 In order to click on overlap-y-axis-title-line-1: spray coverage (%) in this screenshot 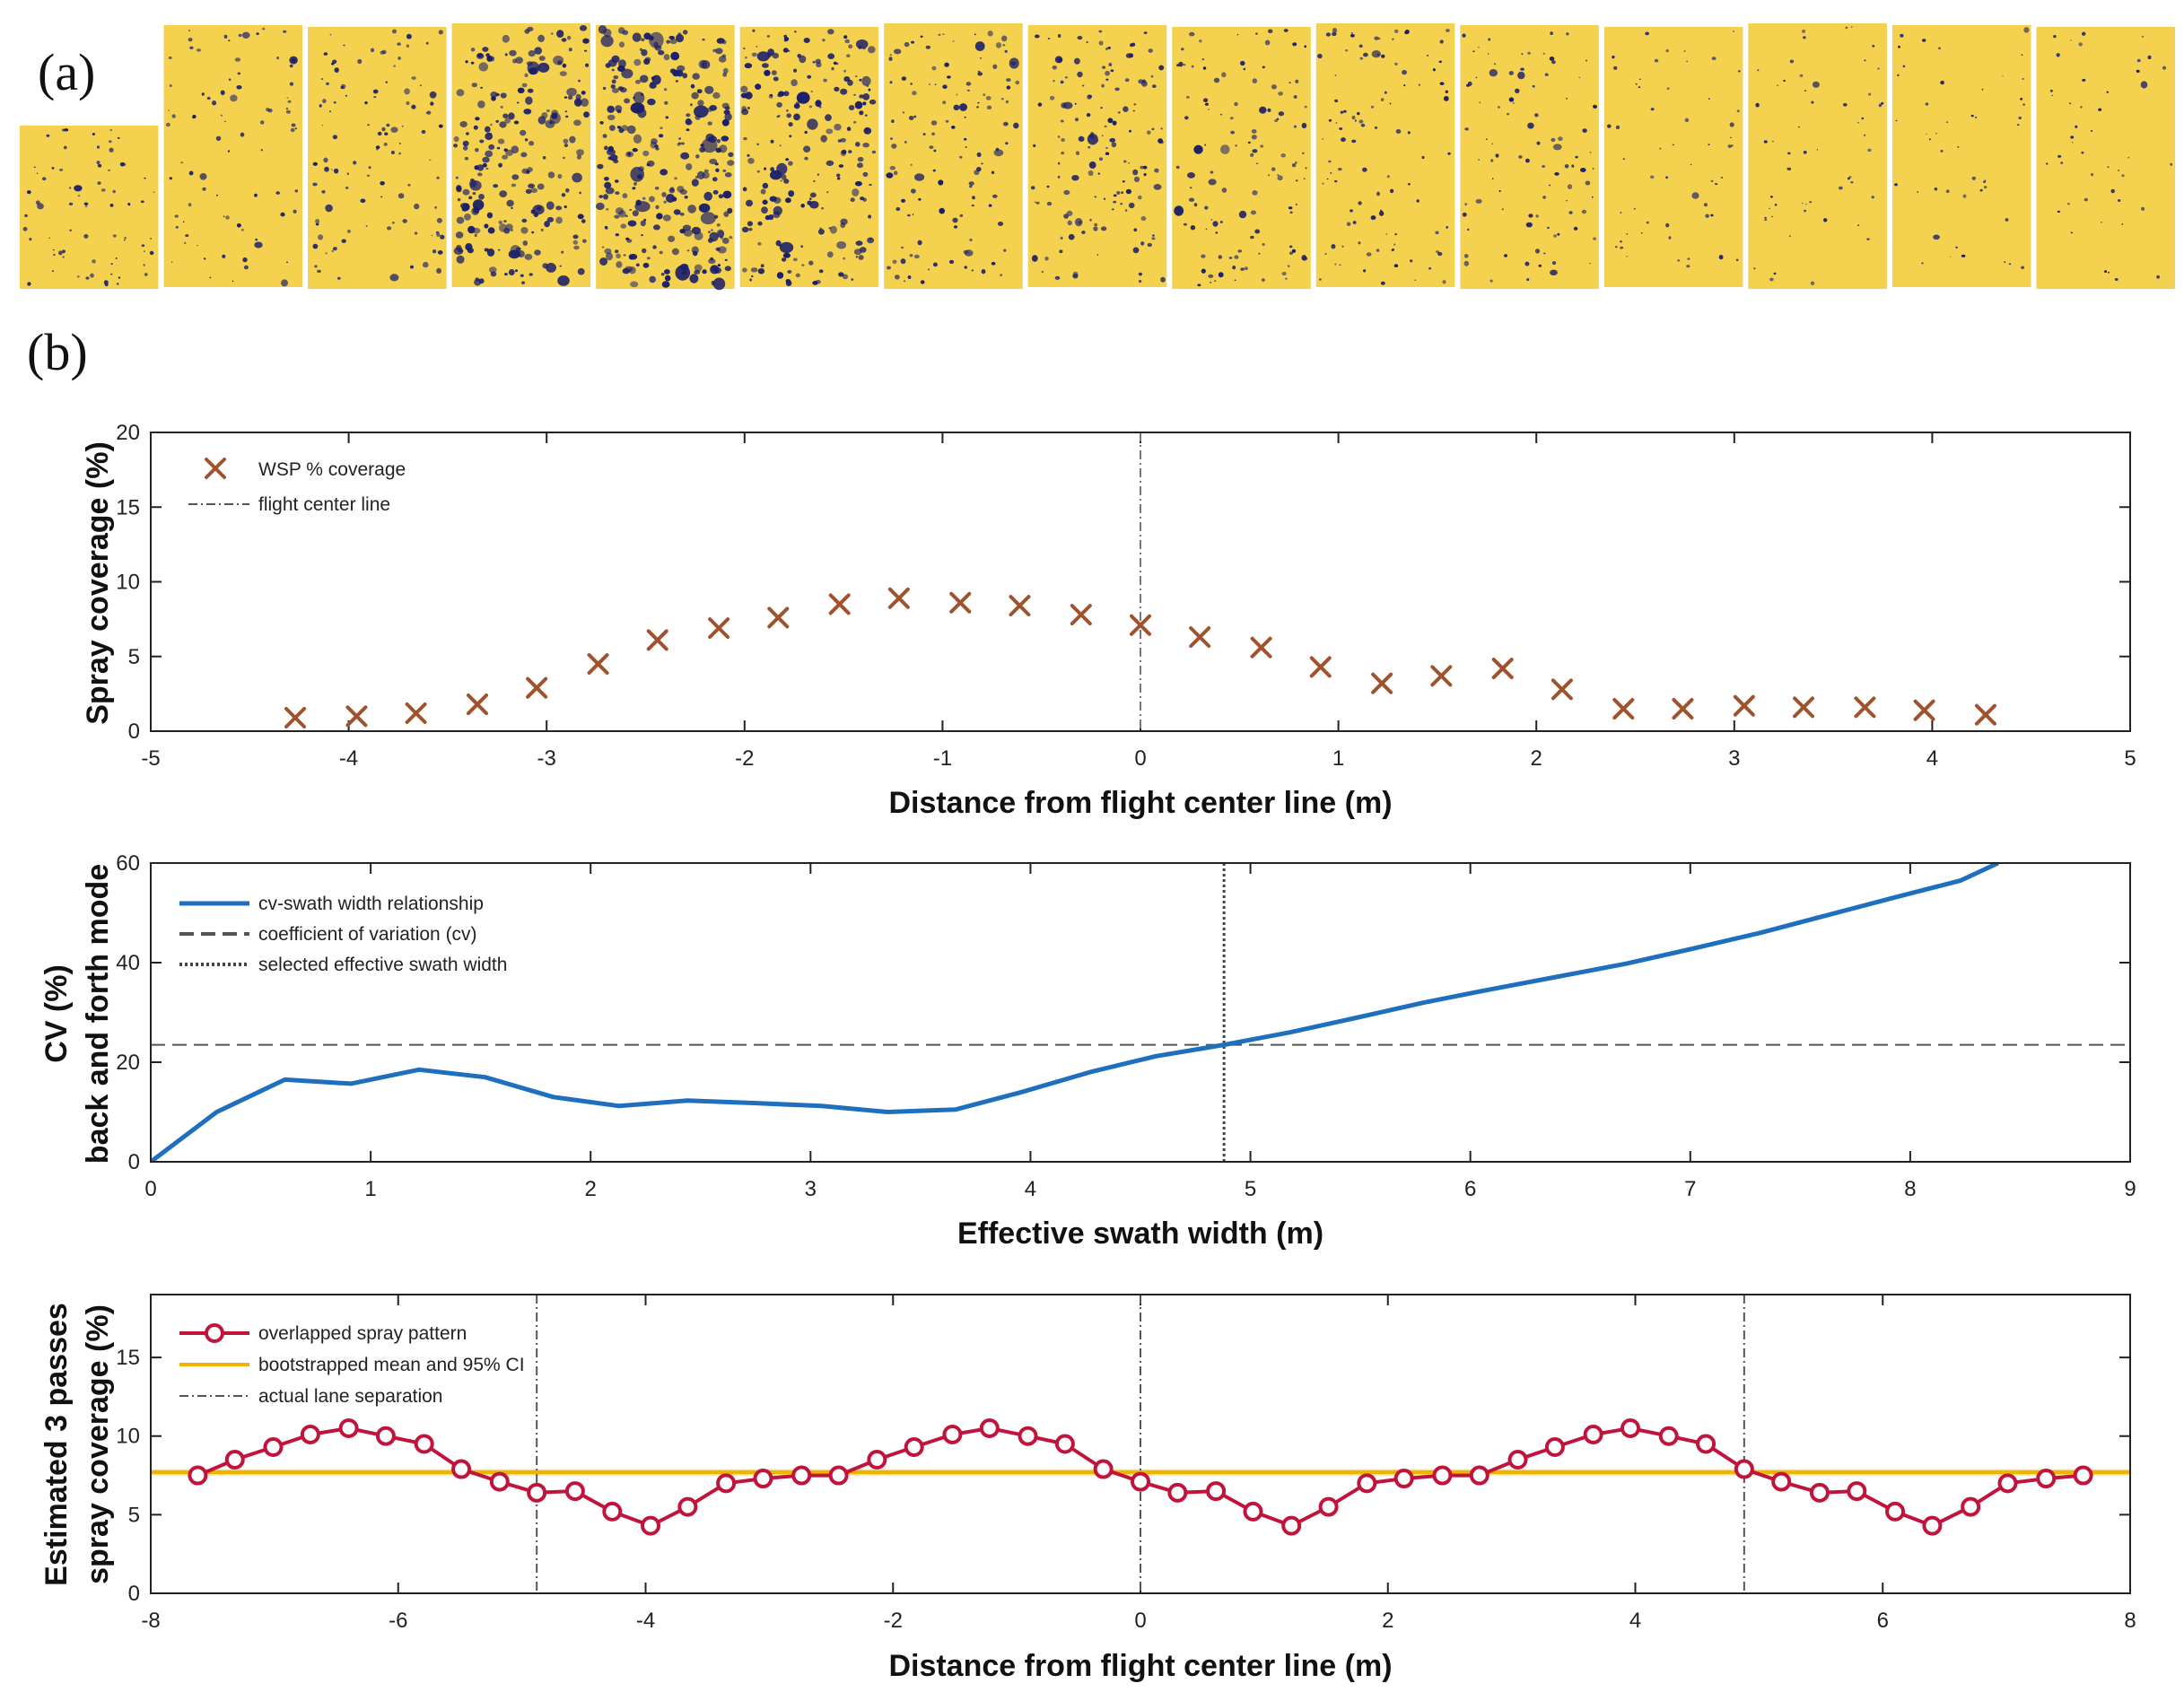, I will do `click(98, 1444)`.